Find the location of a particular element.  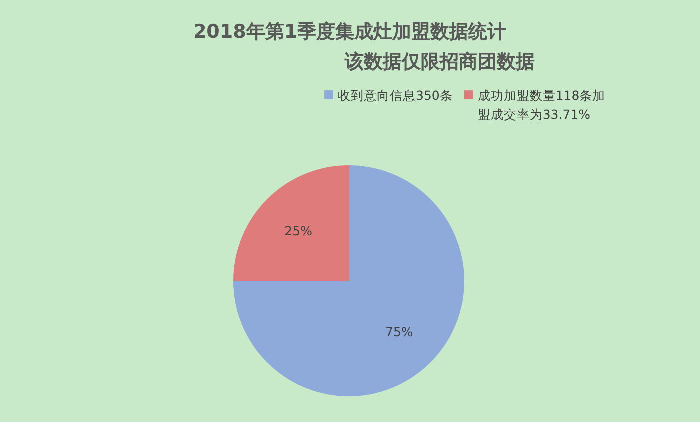

chart-subtitle: 该数据仅限招商团数据 is located at coordinates (439, 62).